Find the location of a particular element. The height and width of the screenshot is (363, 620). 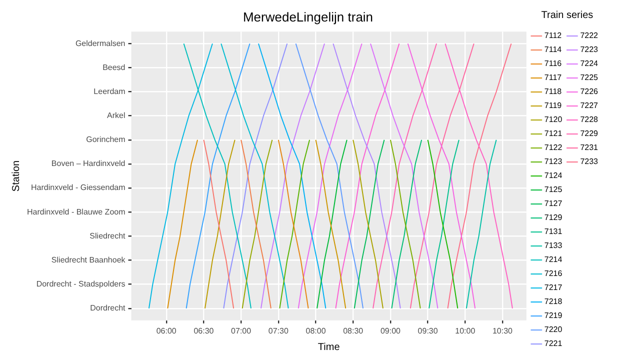

x-axis-title: Time is located at coordinates (329, 347).